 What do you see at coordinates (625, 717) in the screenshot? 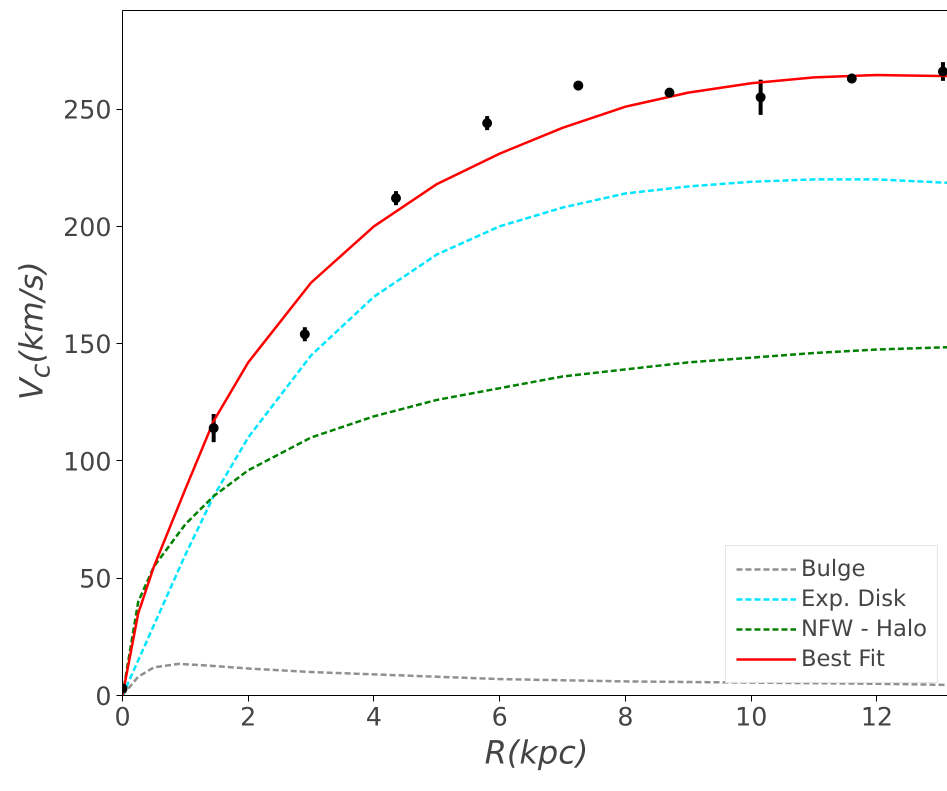
I see `x-tick-label: 8` at bounding box center [625, 717].